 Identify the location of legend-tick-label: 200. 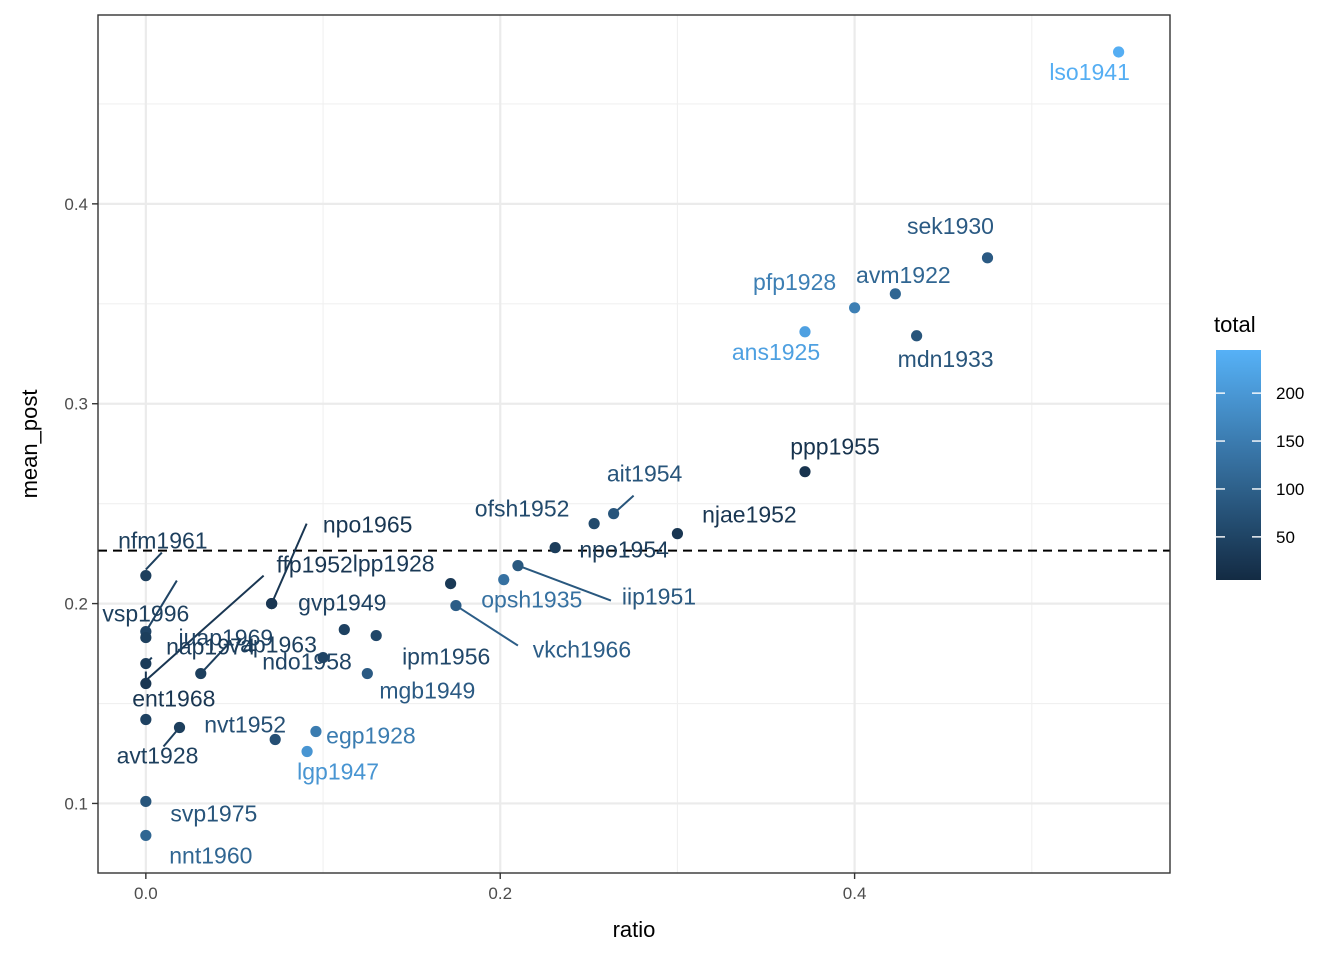
(1290, 393).